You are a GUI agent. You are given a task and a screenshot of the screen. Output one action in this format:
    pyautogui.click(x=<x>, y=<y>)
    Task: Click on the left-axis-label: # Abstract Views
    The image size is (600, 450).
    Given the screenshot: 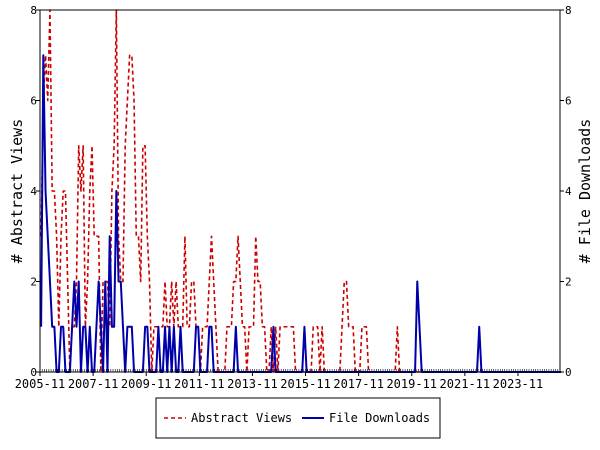 What is the action you would take?
    pyautogui.click(x=17, y=191)
    